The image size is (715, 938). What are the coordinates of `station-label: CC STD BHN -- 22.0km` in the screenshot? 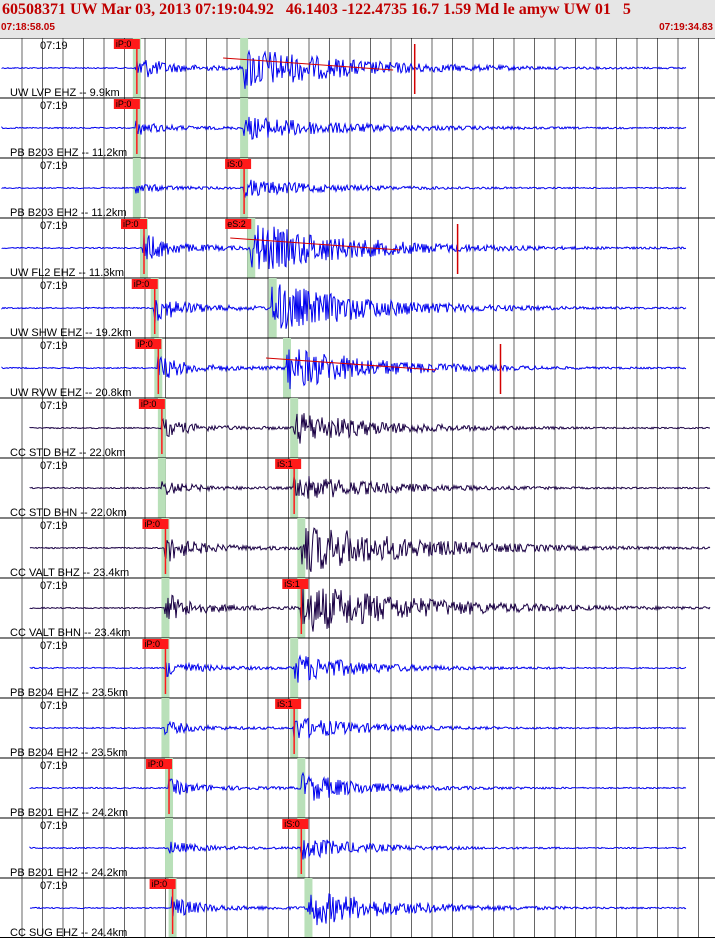 It's located at (68, 513).